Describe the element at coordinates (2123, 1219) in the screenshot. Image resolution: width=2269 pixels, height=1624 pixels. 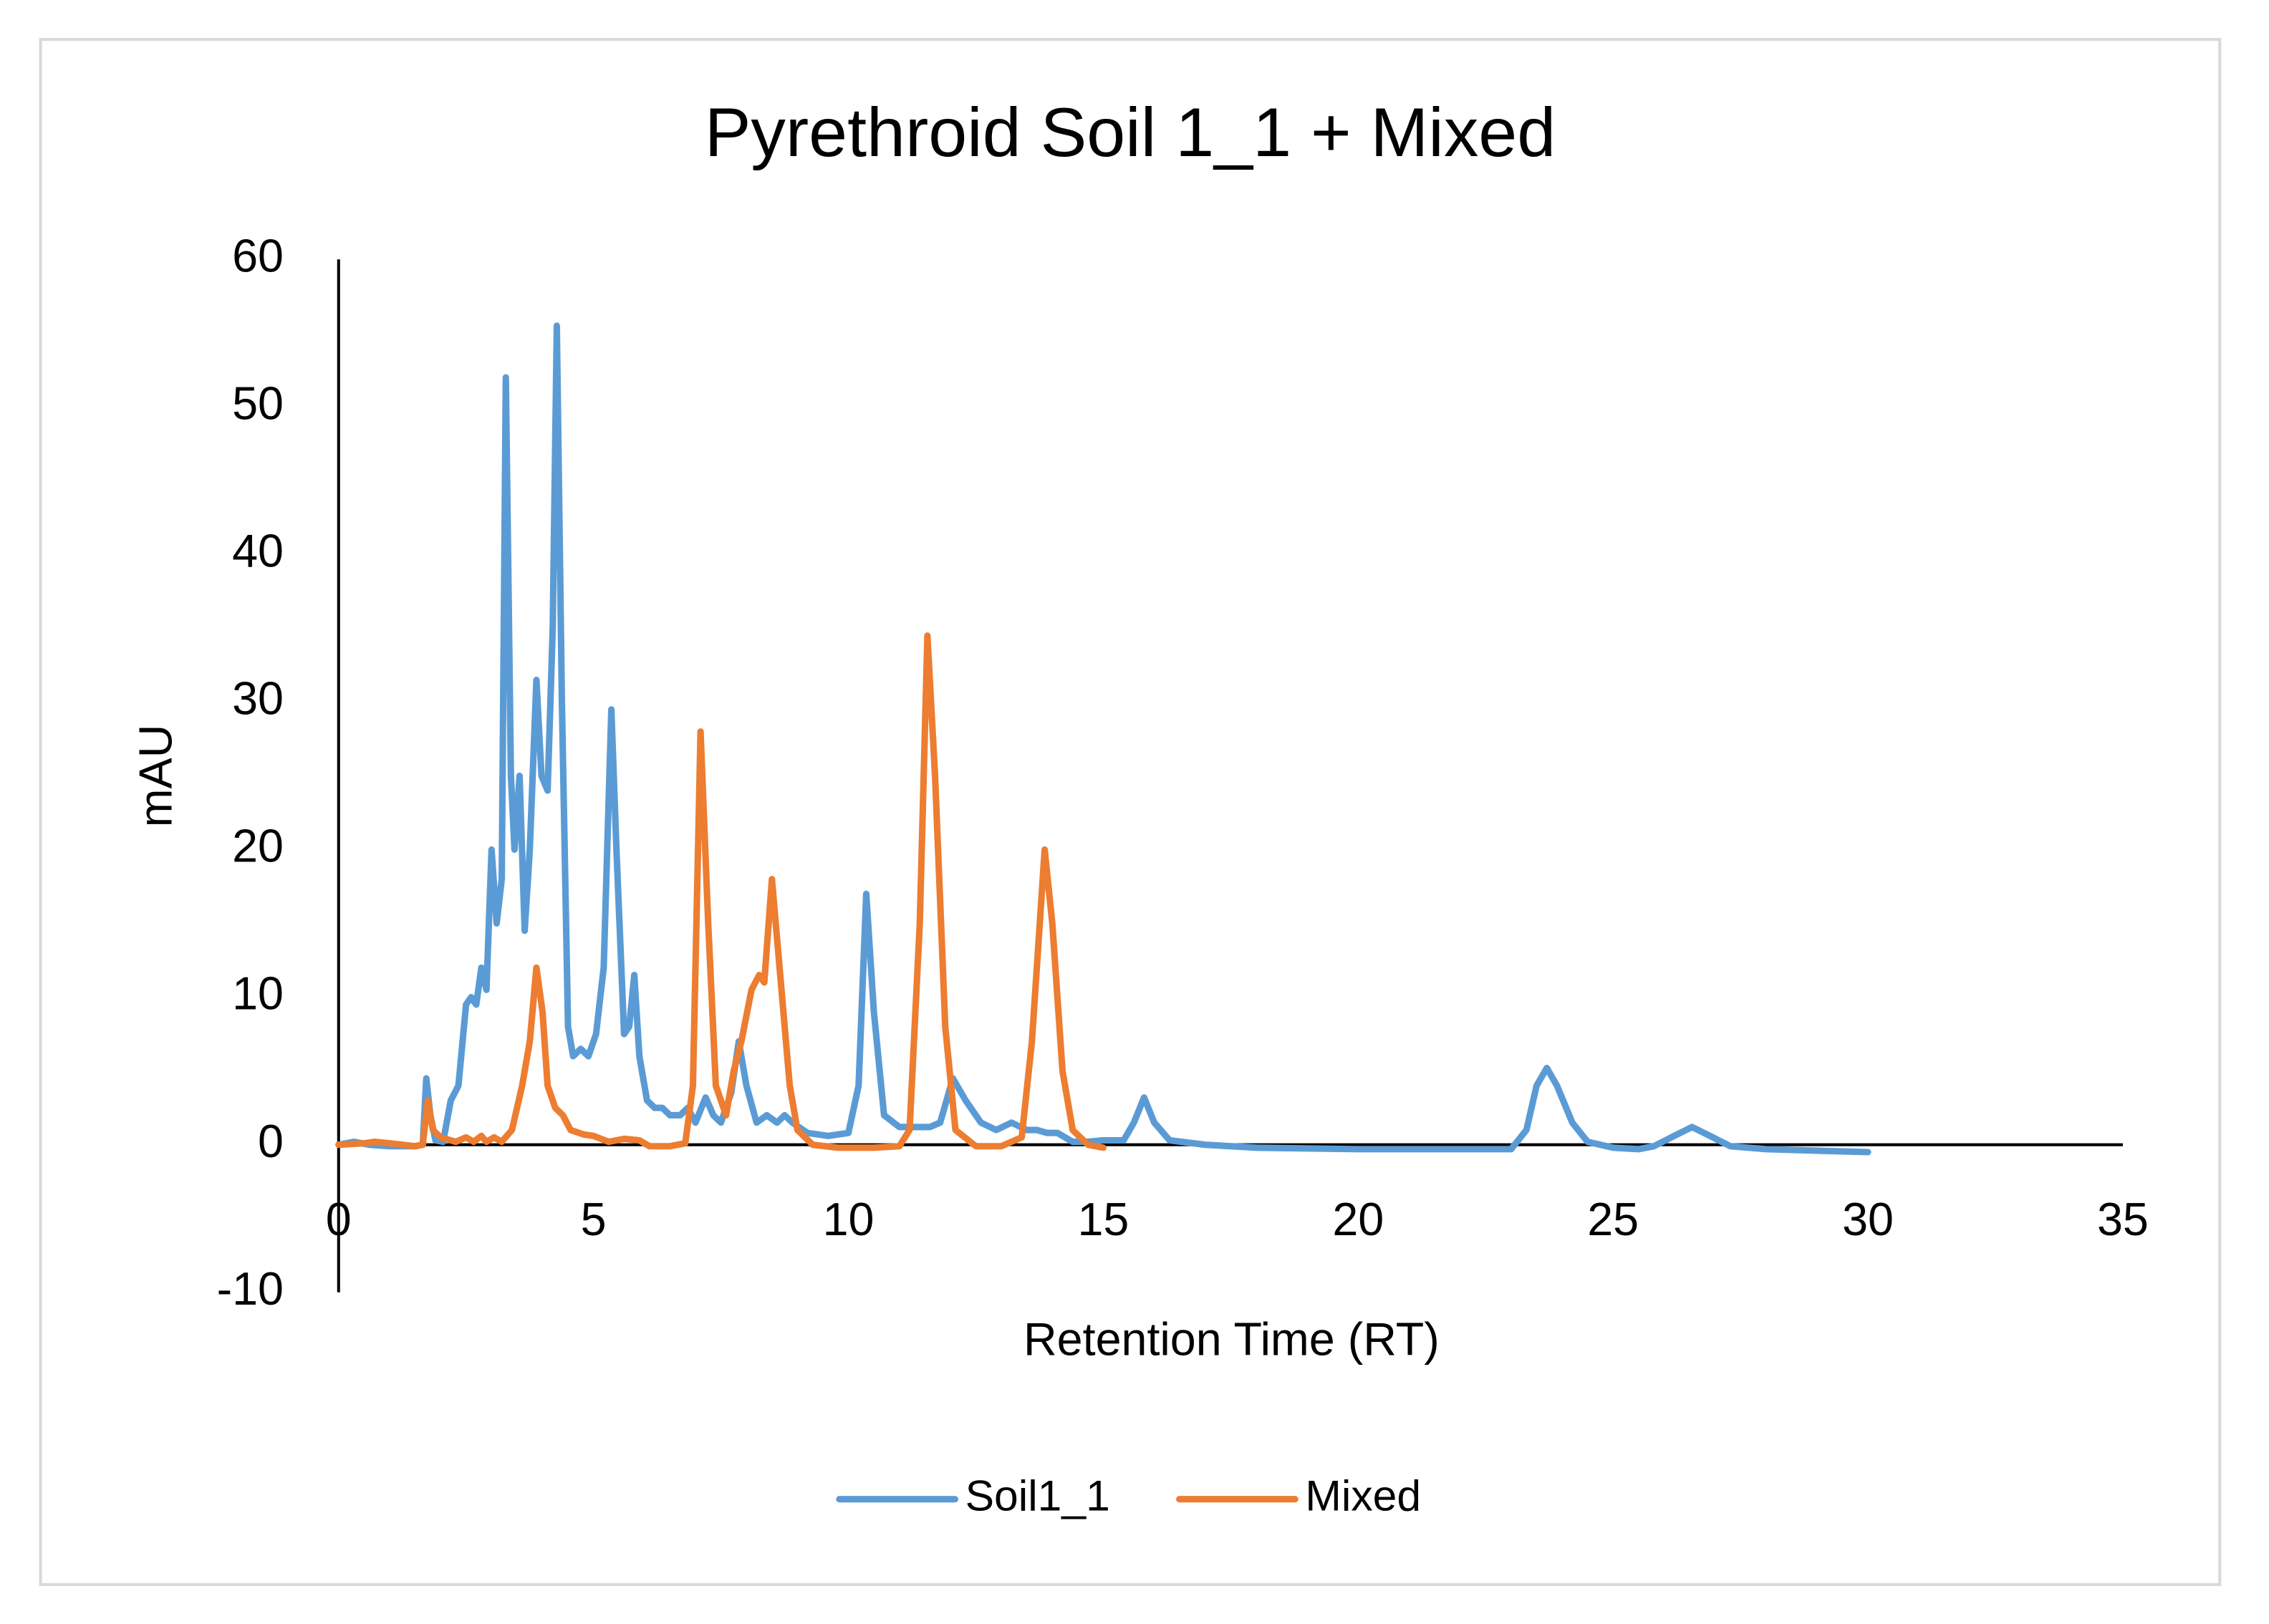
I see `x-tick-label: 35` at that location.